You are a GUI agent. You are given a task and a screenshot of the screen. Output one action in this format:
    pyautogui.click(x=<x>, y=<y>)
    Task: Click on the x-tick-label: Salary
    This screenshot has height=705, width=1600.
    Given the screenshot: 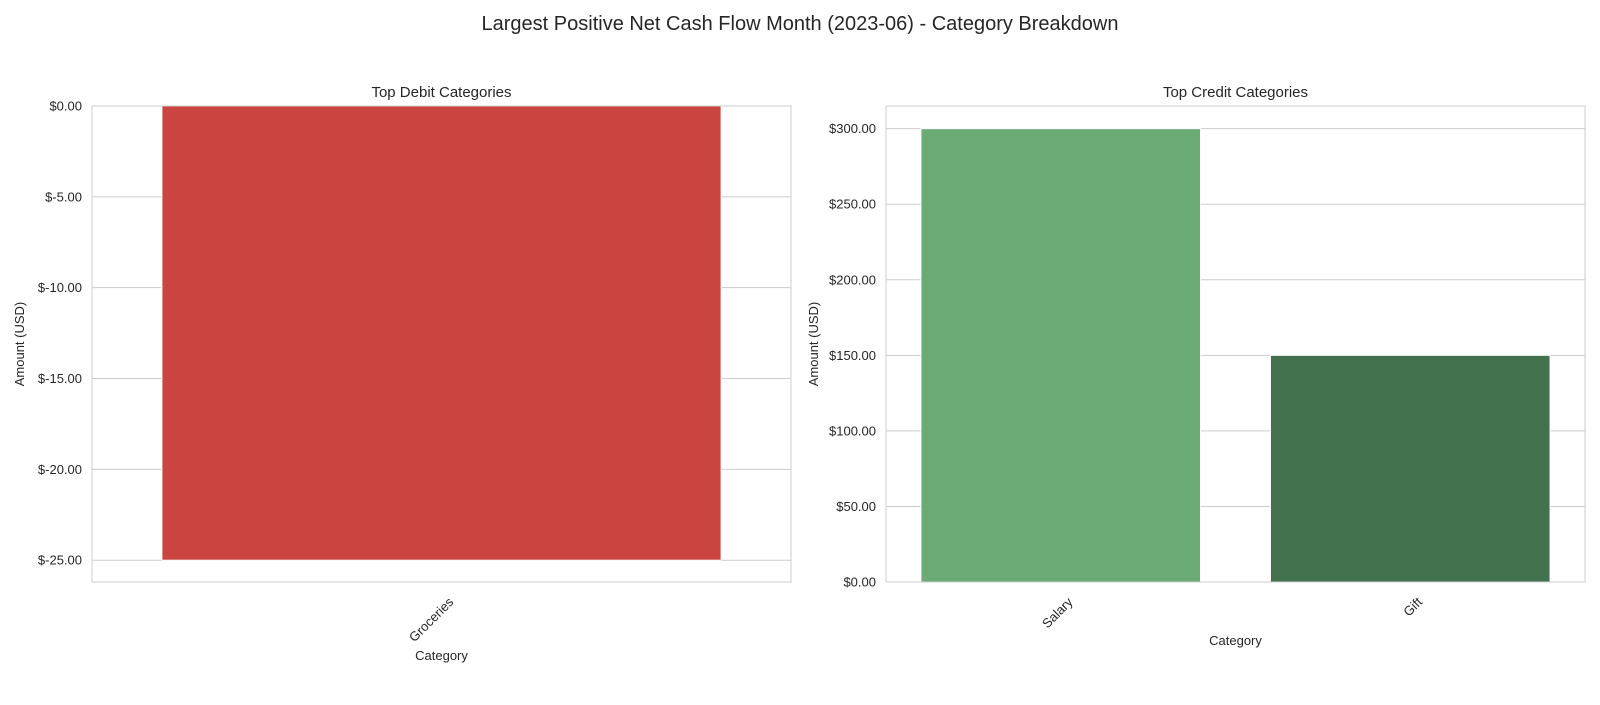 What is the action you would take?
    pyautogui.click(x=1057, y=612)
    